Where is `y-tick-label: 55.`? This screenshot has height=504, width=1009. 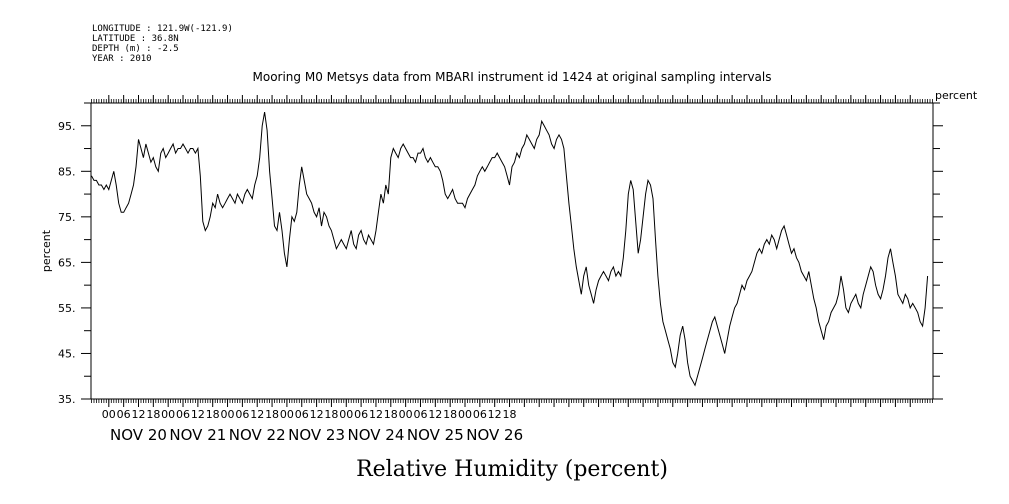
y-tick-label: 55. is located at coordinates (67, 308).